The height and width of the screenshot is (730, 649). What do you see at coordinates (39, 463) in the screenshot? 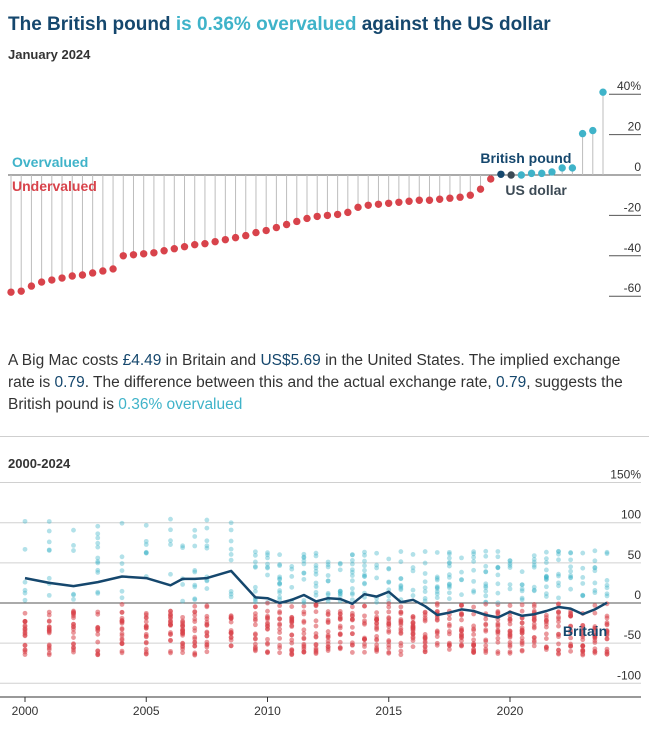
I see `history-subtitle: 2000-2024` at bounding box center [39, 463].